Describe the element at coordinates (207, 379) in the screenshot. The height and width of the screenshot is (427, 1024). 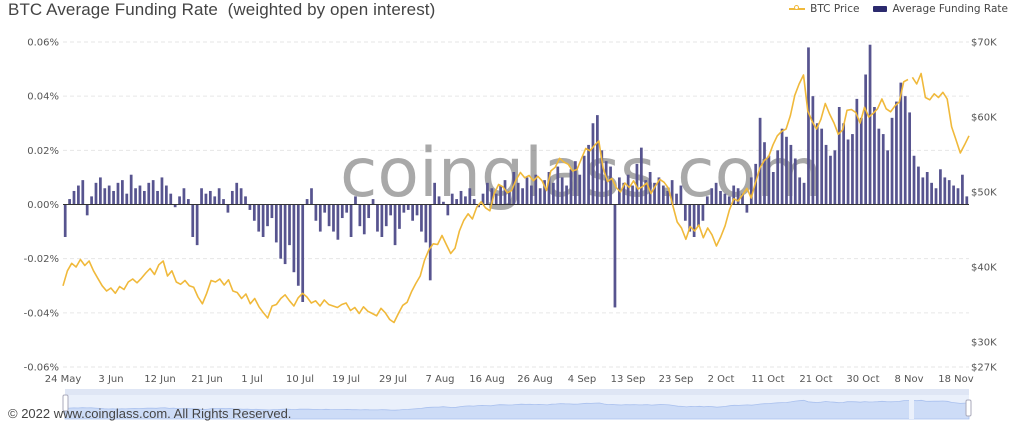
I see `x-axis-tick: 21 Jun` at that location.